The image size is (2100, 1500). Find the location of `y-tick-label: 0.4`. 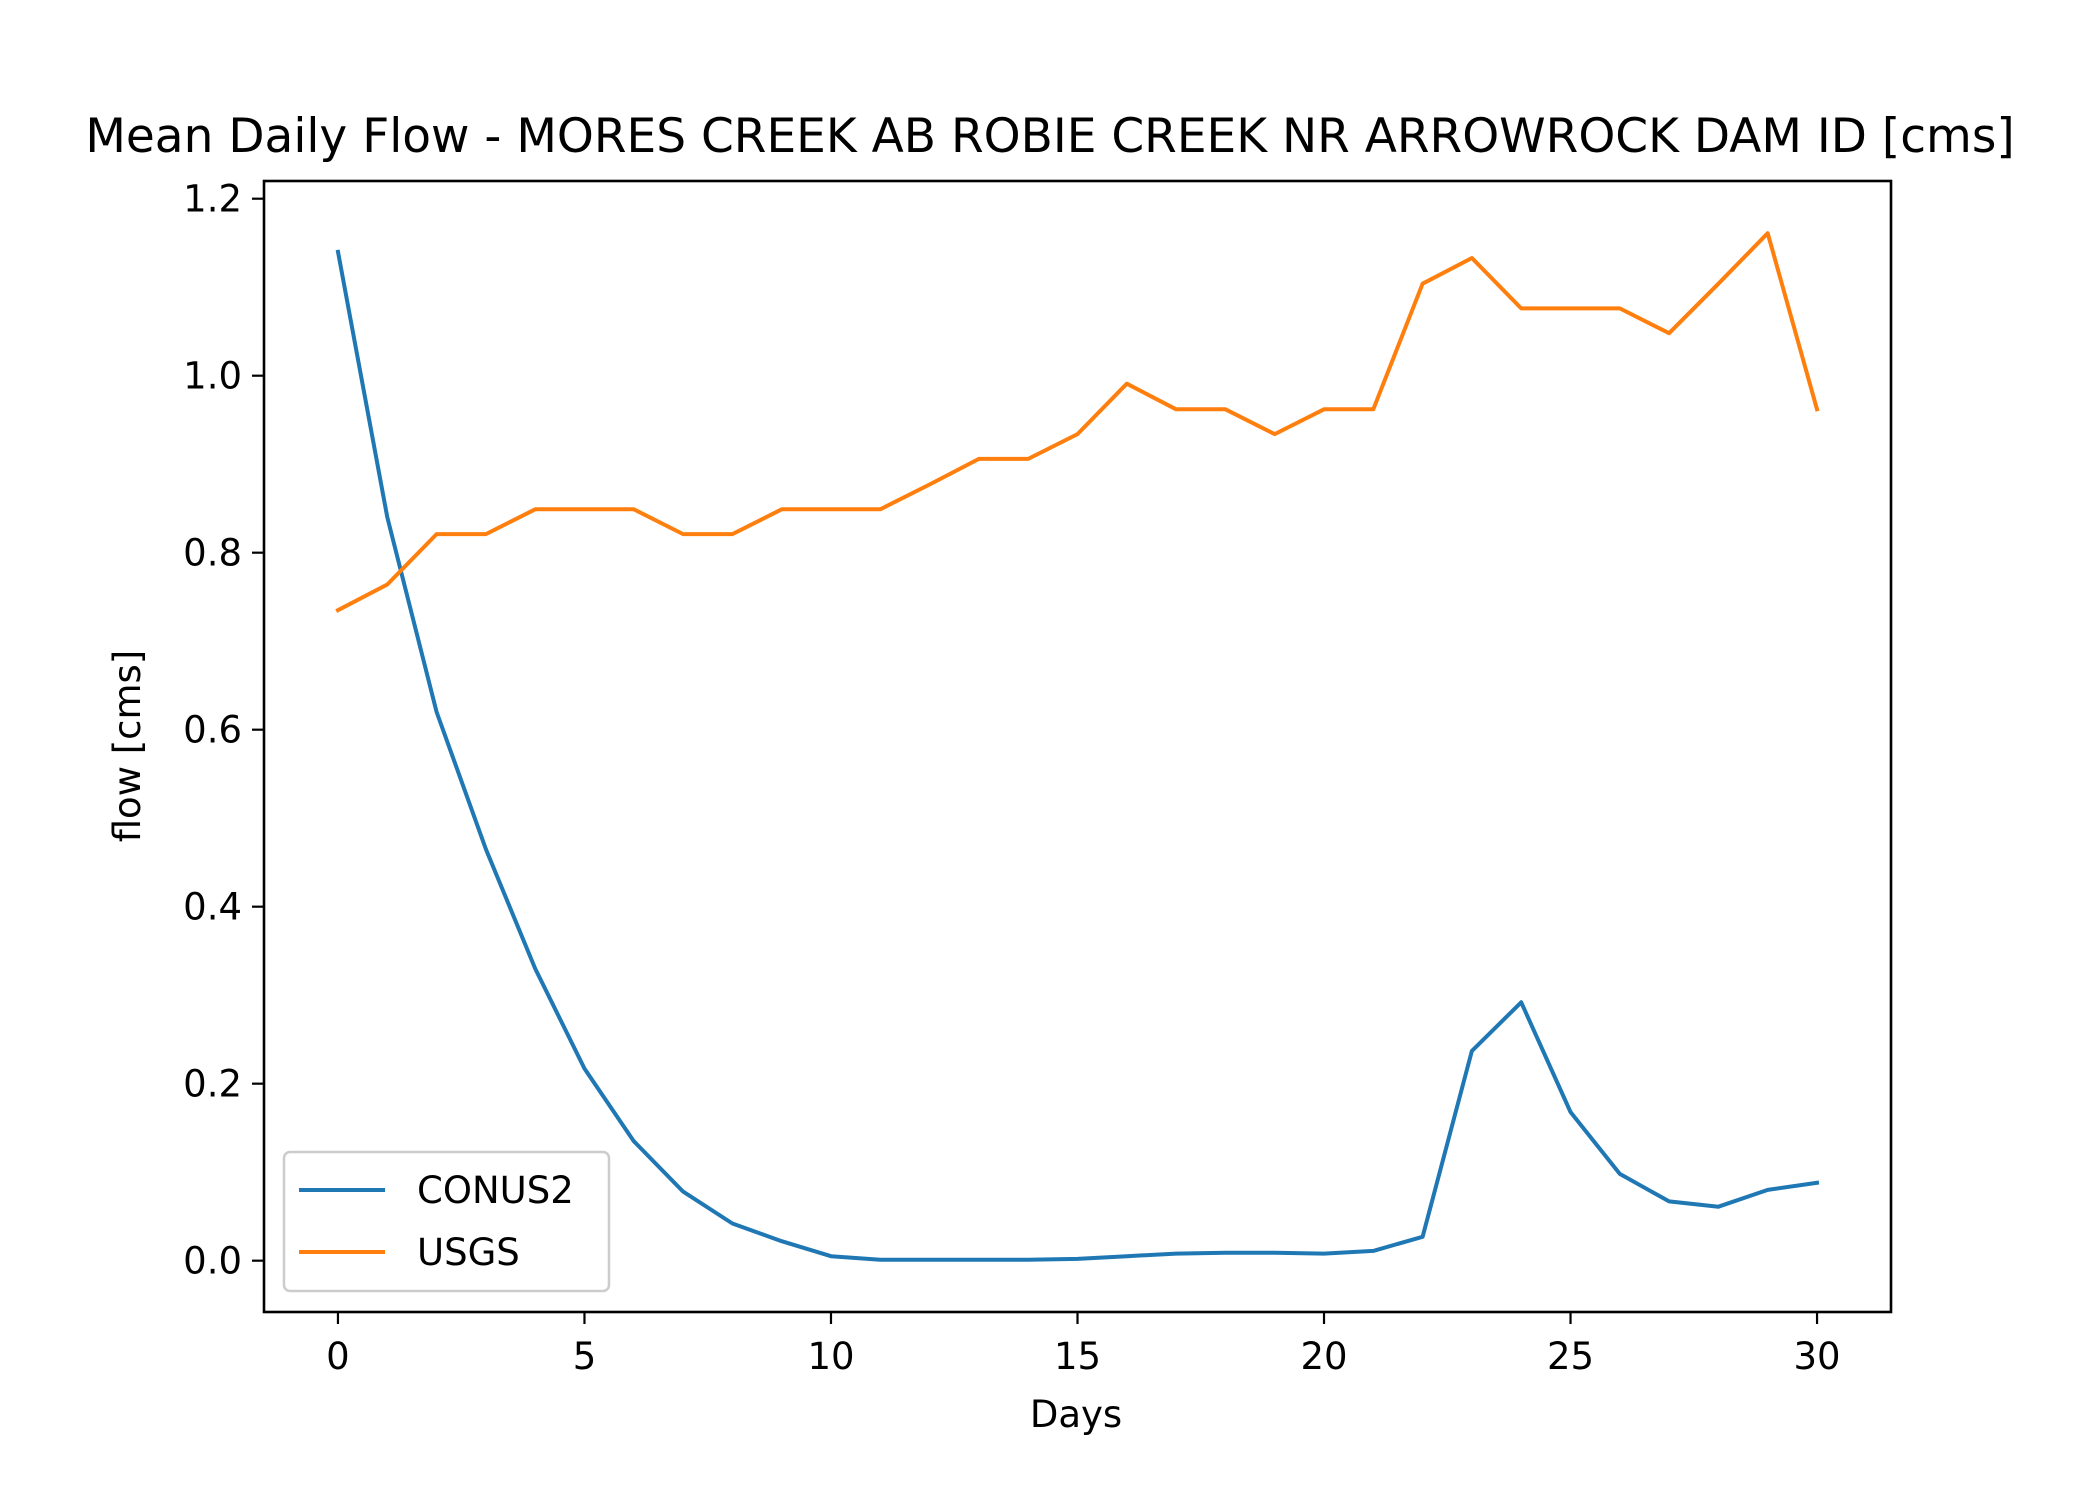

y-tick-label: 0.4 is located at coordinates (212, 907).